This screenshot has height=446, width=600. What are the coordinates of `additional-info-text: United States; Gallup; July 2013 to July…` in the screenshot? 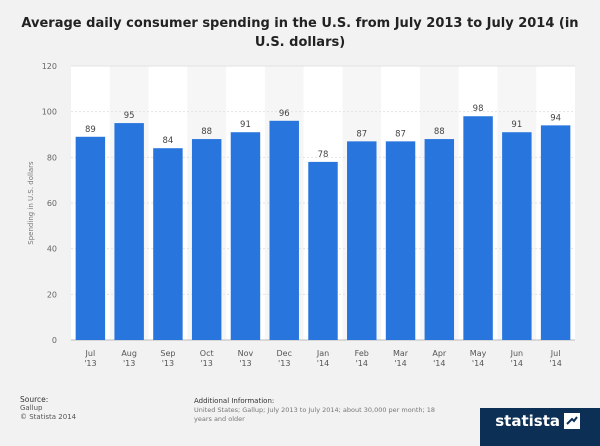 It's located at (315, 414).